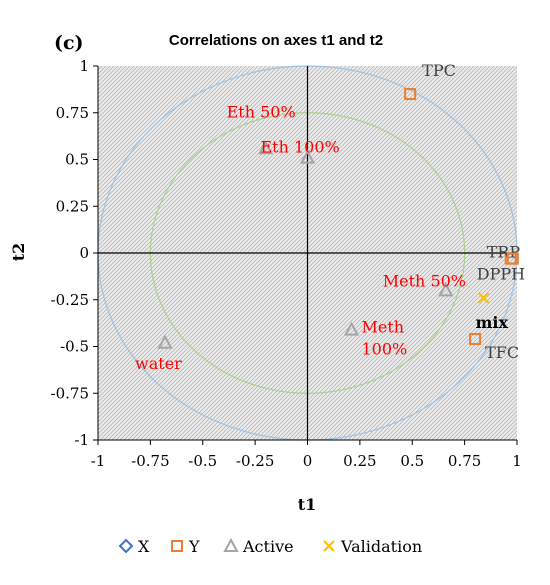  Describe the element at coordinates (84, 66) in the screenshot. I see `y-tick-label: 1` at that location.